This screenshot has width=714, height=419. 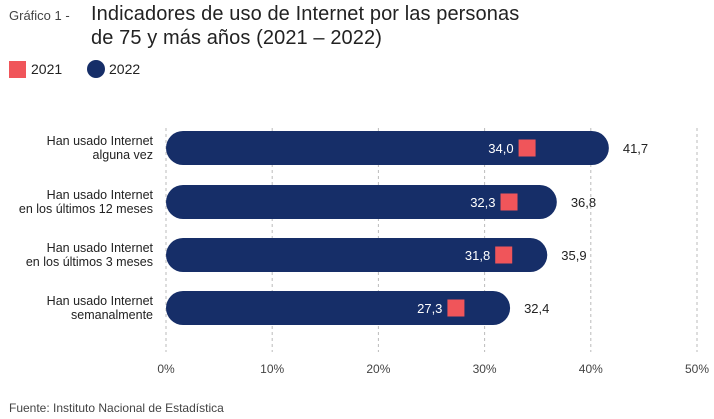 What do you see at coordinates (583, 202) in the screenshot?
I see `value-label-2022: 36,8` at bounding box center [583, 202].